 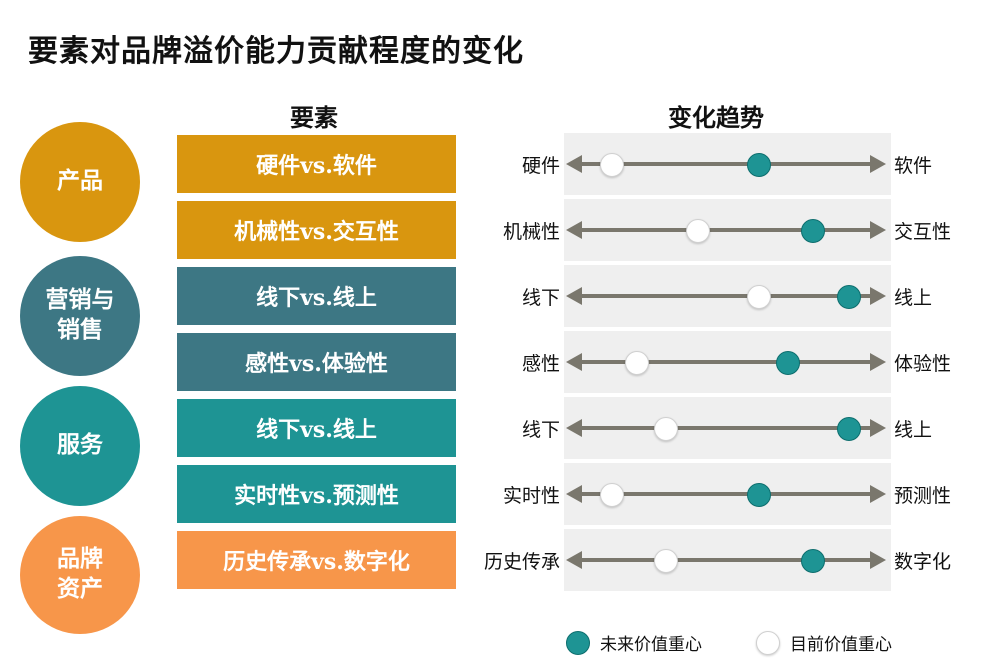 I want to click on category-circle: 服务, so click(x=80, y=446).